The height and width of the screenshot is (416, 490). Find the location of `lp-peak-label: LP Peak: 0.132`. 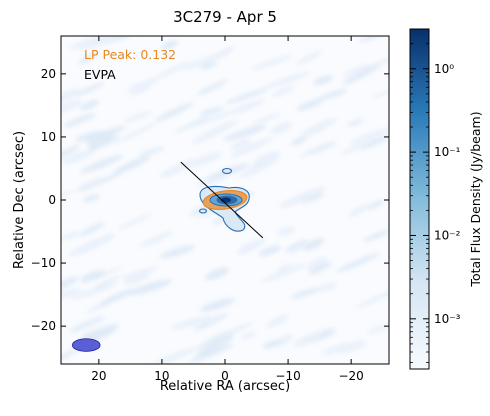

lp-peak-label: LP Peak: 0.132 is located at coordinates (130, 54).